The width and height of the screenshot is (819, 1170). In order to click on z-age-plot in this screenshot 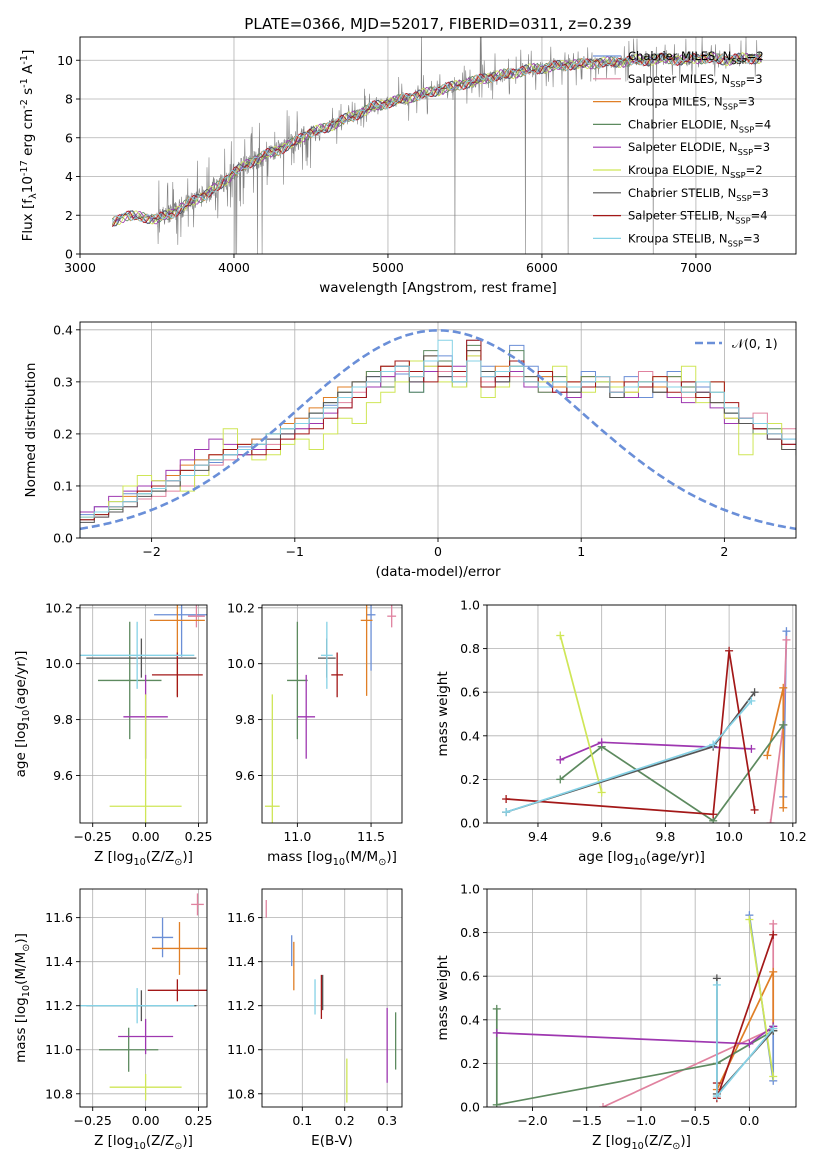, I will do `click(143, 714)`.